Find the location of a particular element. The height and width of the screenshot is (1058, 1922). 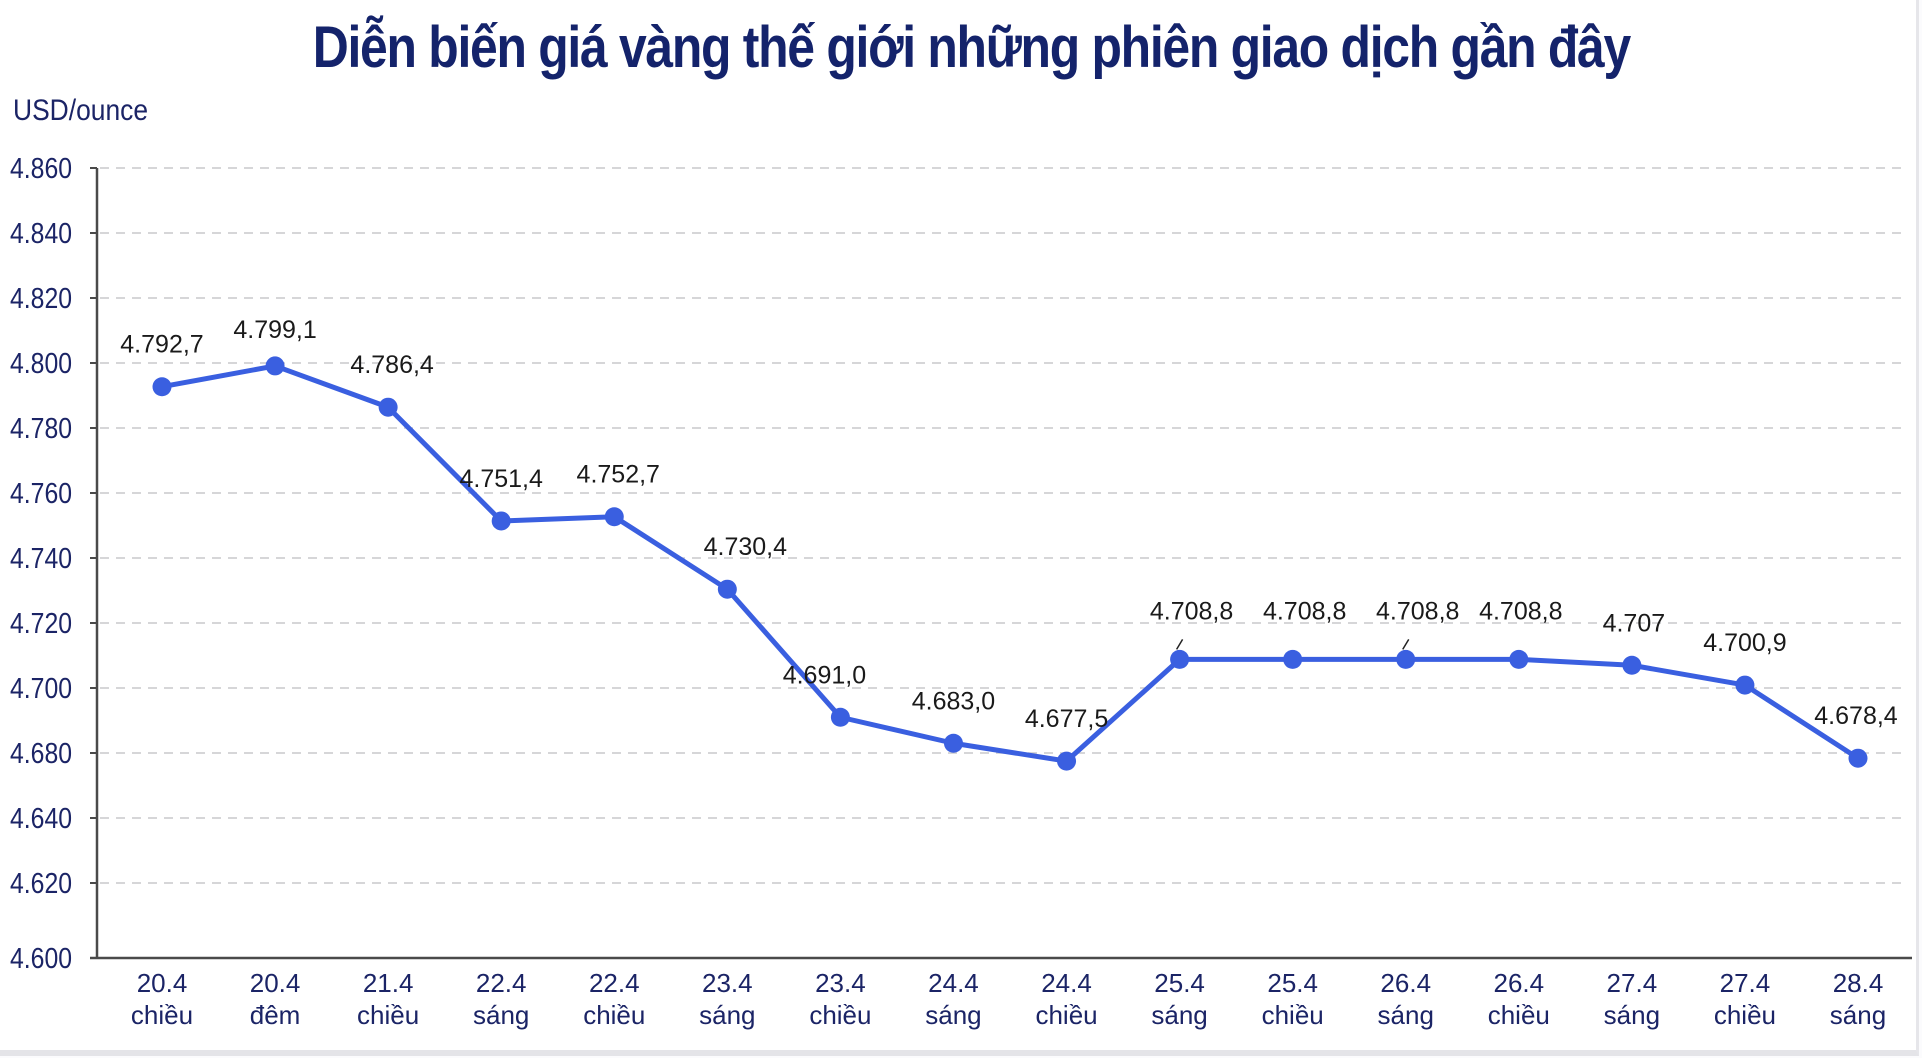

label-leader-marks is located at coordinates (1292, 644).